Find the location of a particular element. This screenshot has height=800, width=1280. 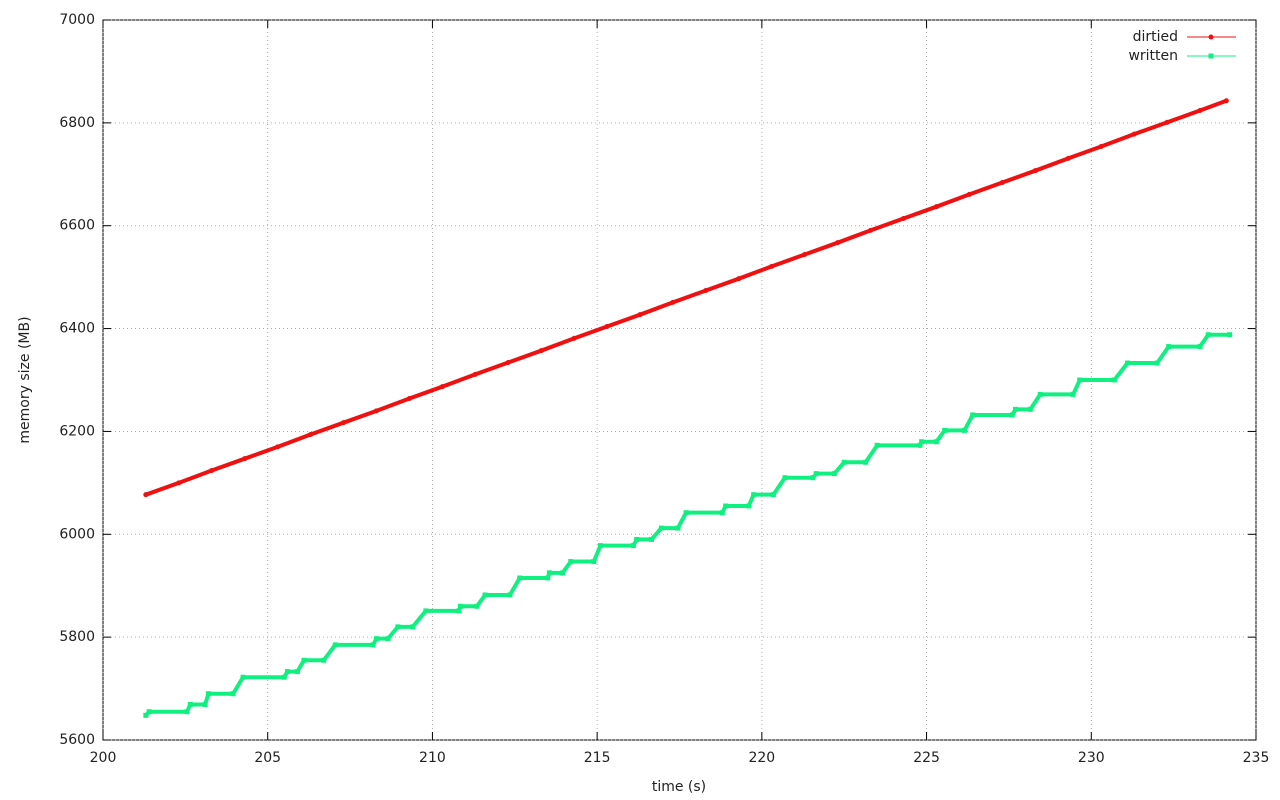

y-axis-label: memory size (MB) is located at coordinates (25, 379).